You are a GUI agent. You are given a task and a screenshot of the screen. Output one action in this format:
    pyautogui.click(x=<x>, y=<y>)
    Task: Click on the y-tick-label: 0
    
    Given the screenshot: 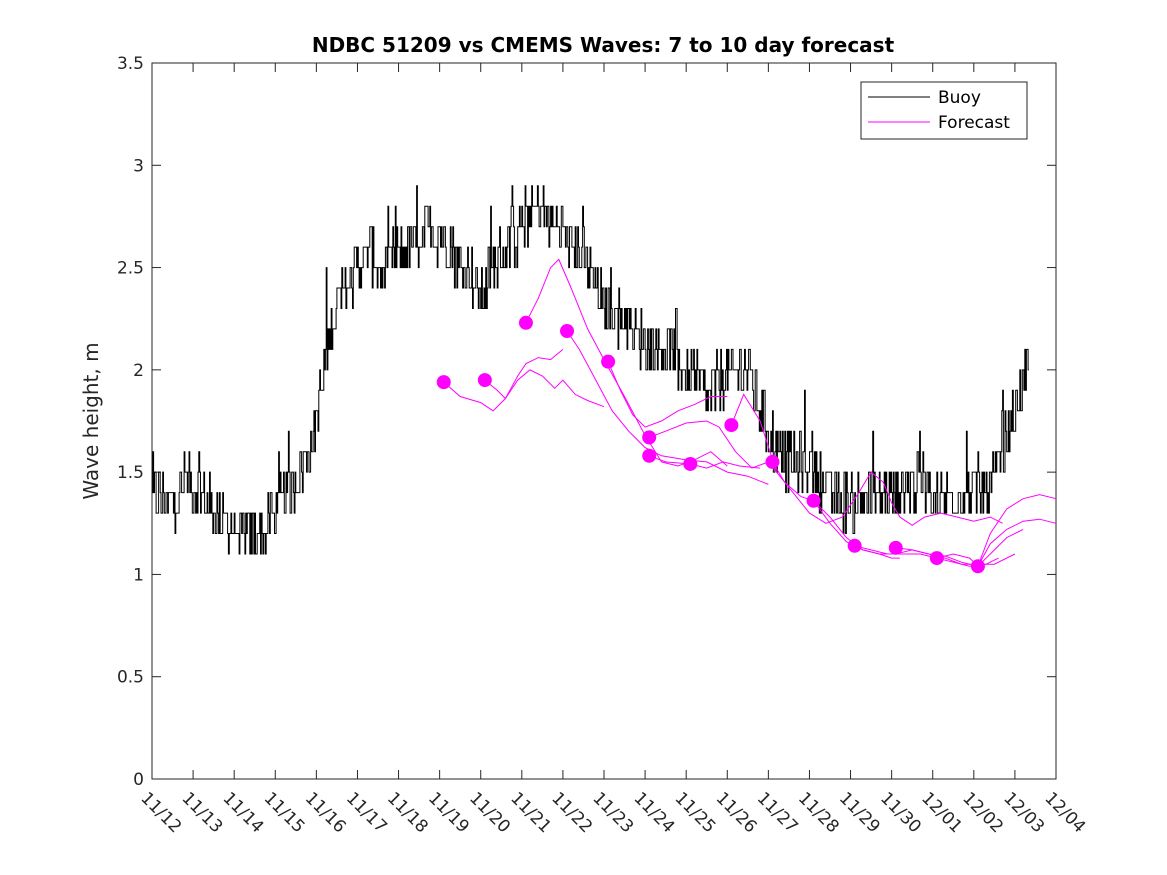 What is the action you would take?
    pyautogui.click(x=138, y=780)
    